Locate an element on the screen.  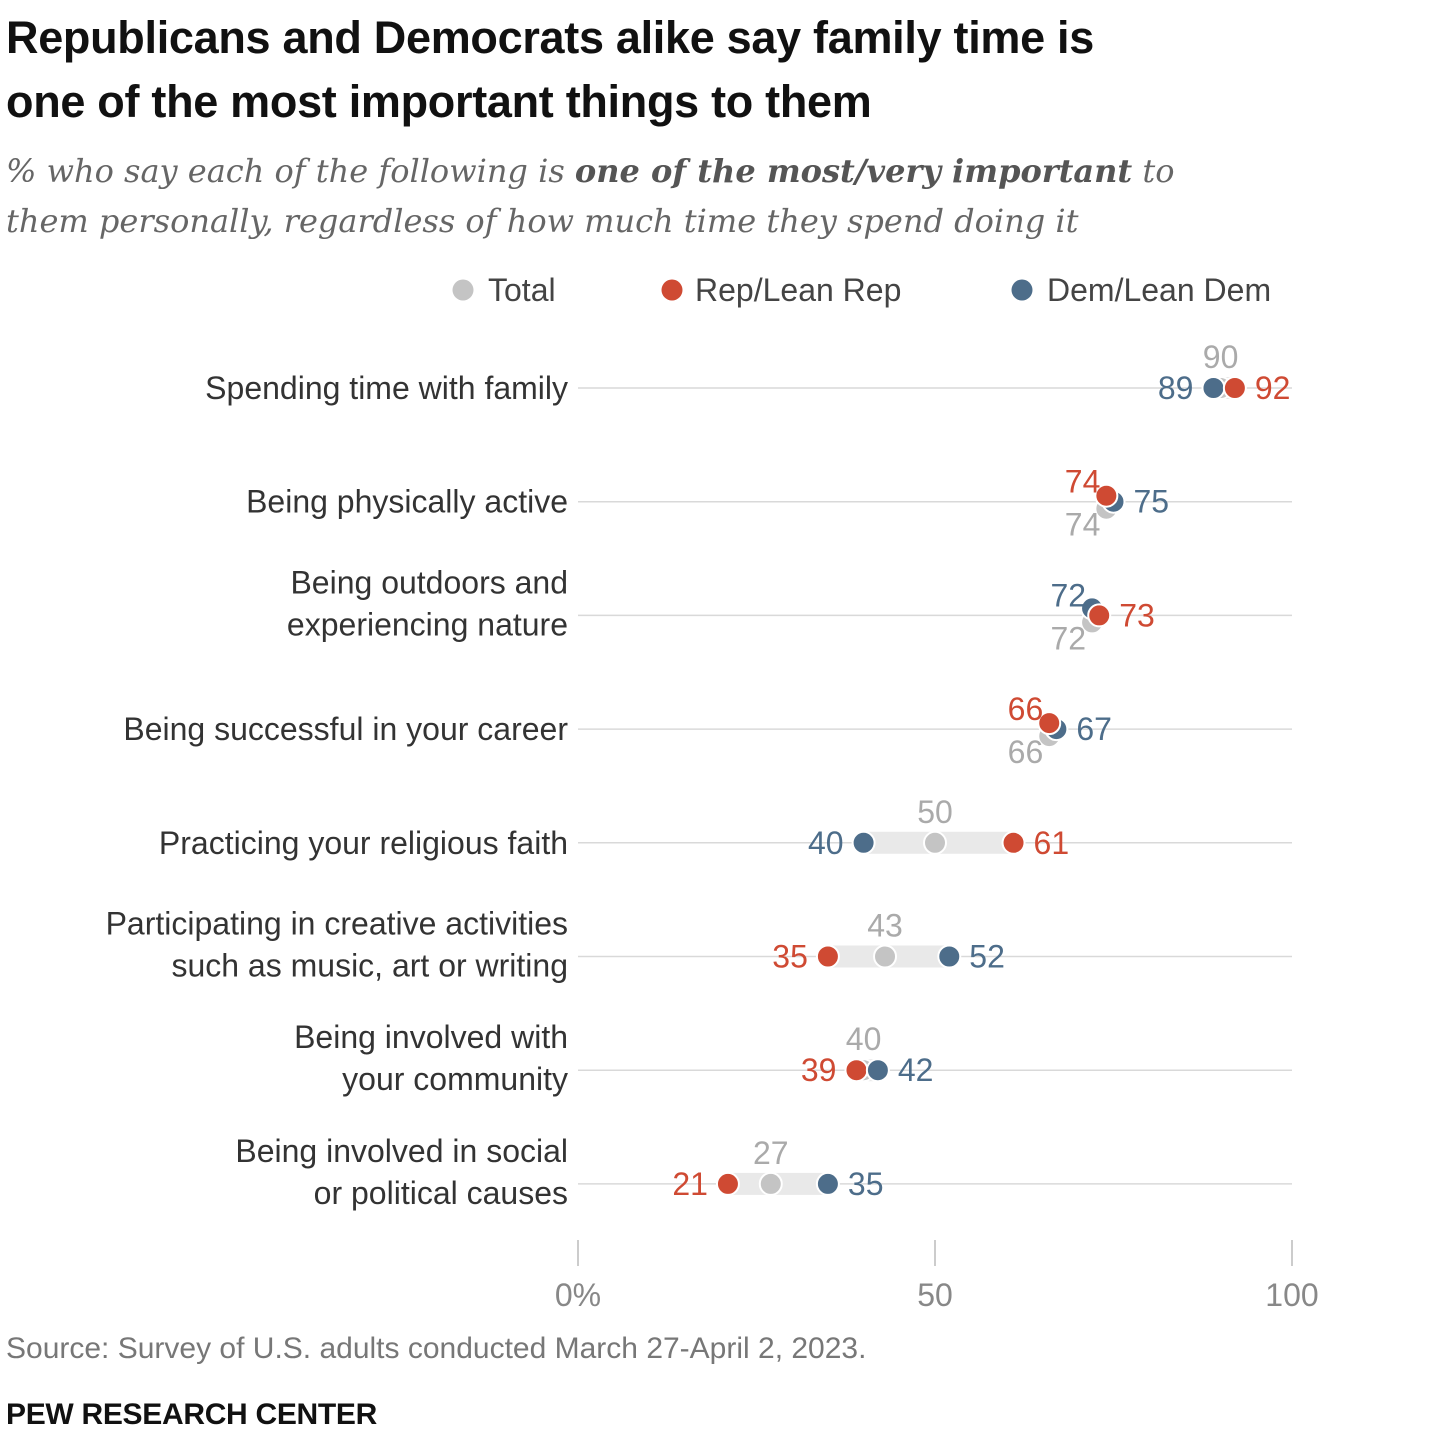
value-label-dem: 75 is located at coordinates (1152, 502).